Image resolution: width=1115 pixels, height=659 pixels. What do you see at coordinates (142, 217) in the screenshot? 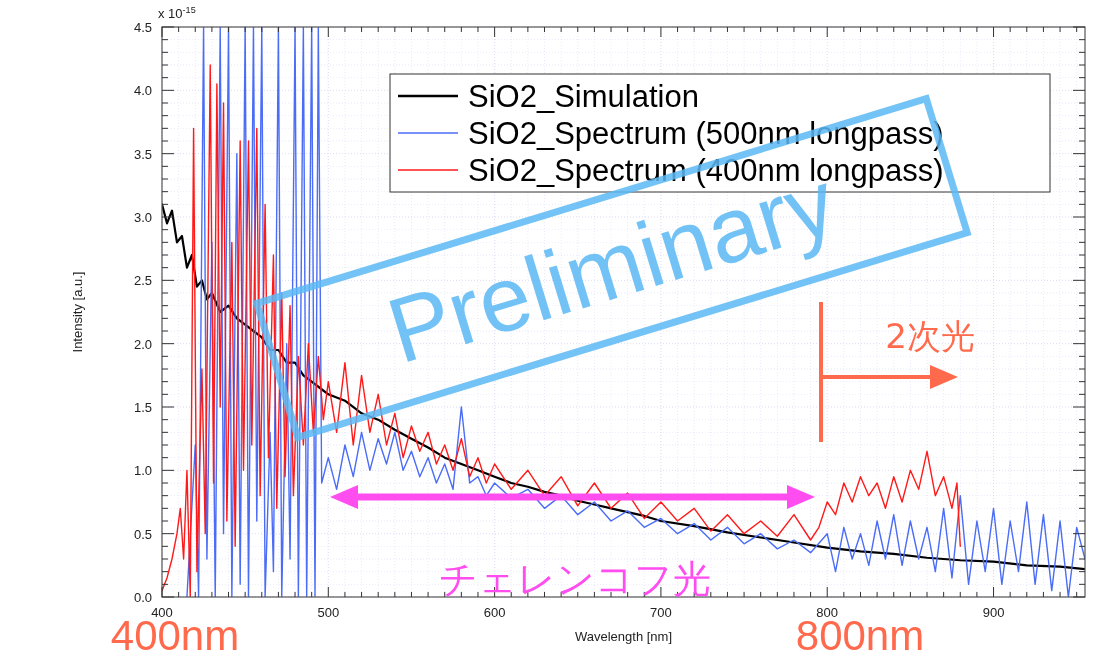
I see `y-tick-label: 3.0` at bounding box center [142, 217].